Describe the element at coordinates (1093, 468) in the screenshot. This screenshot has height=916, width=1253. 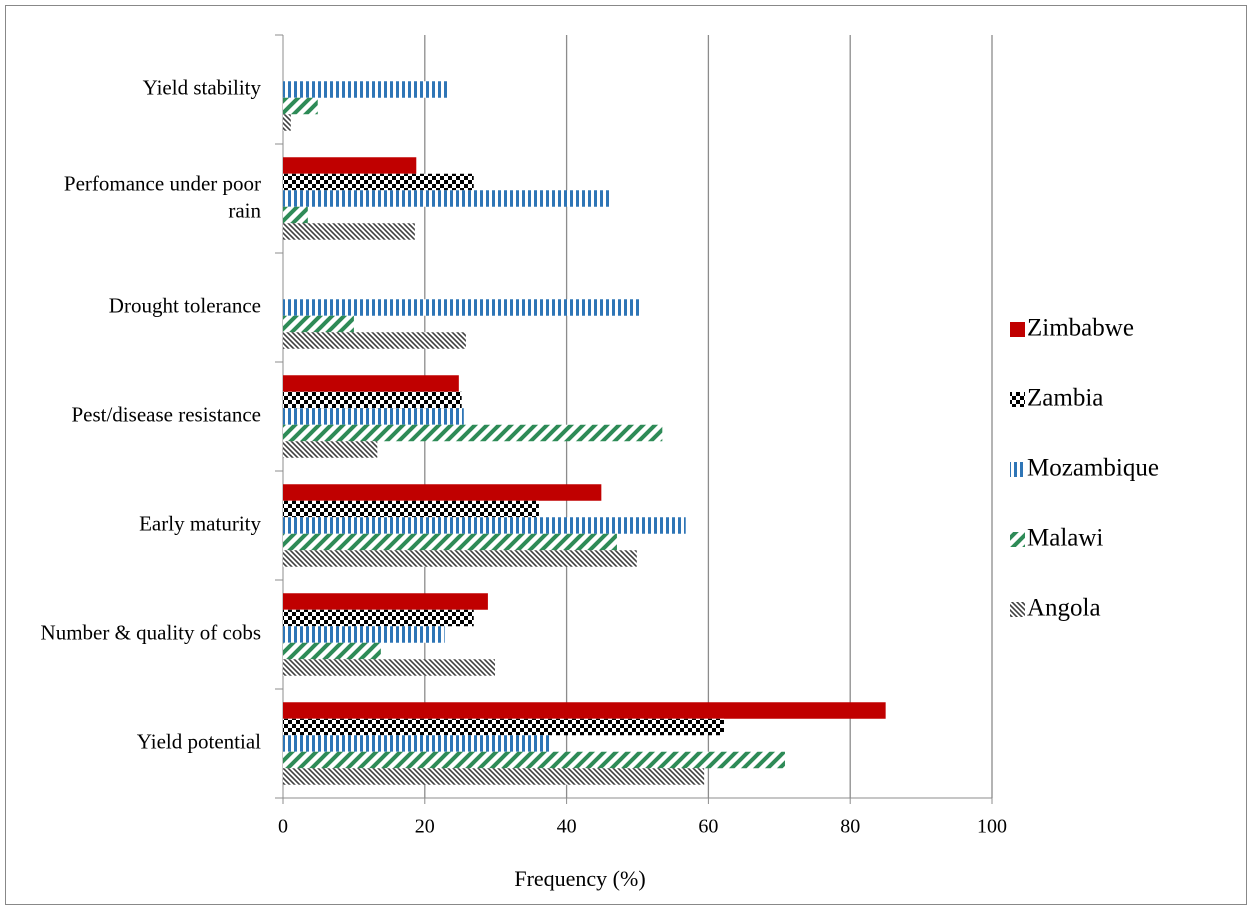
I see `legend-label: Mozambique` at that location.